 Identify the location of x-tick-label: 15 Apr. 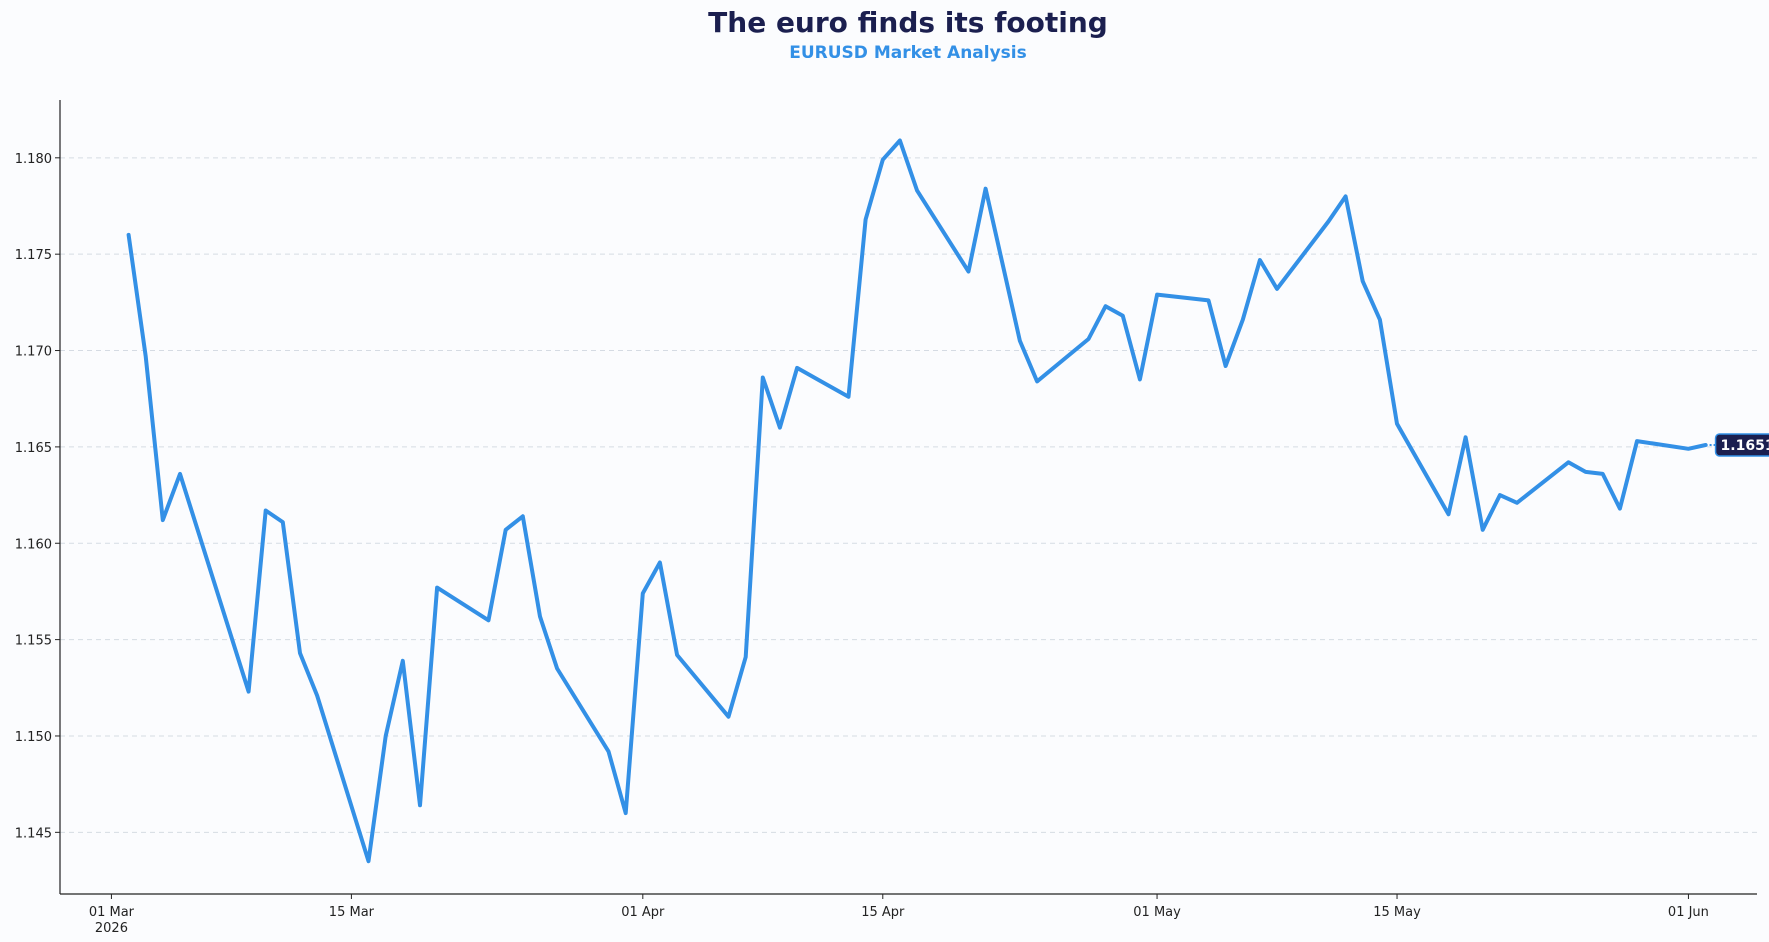
(883, 912).